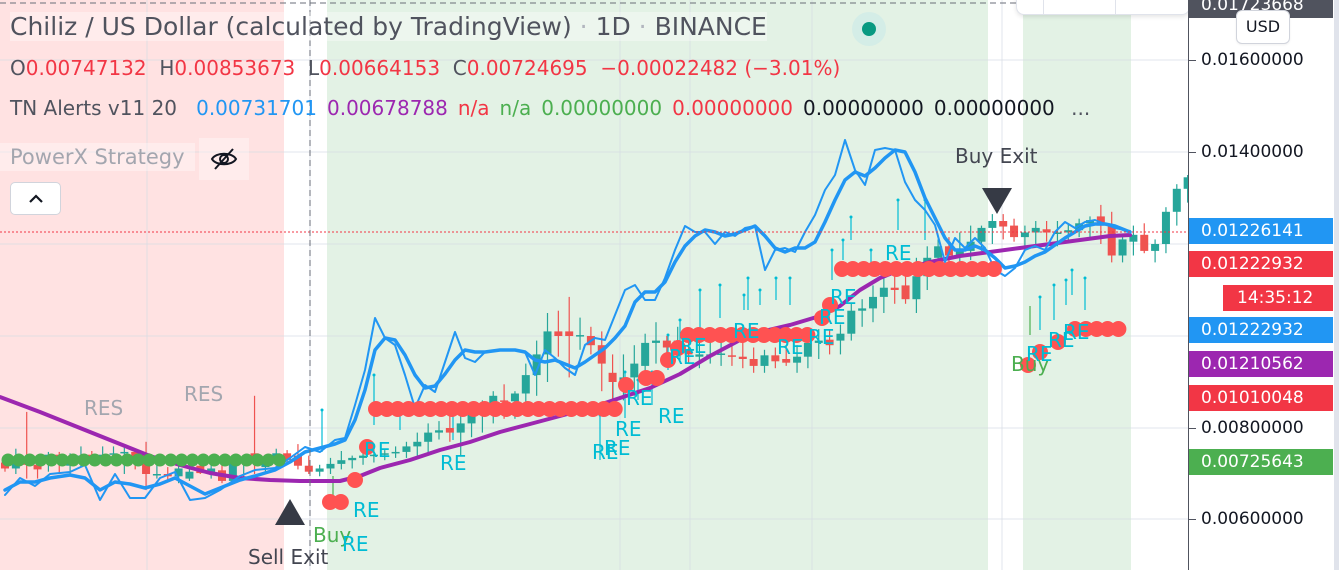 This screenshot has height=570, width=1339. What do you see at coordinates (387, 108) in the screenshot?
I see `indicator-value: 0.00678788` at bounding box center [387, 108].